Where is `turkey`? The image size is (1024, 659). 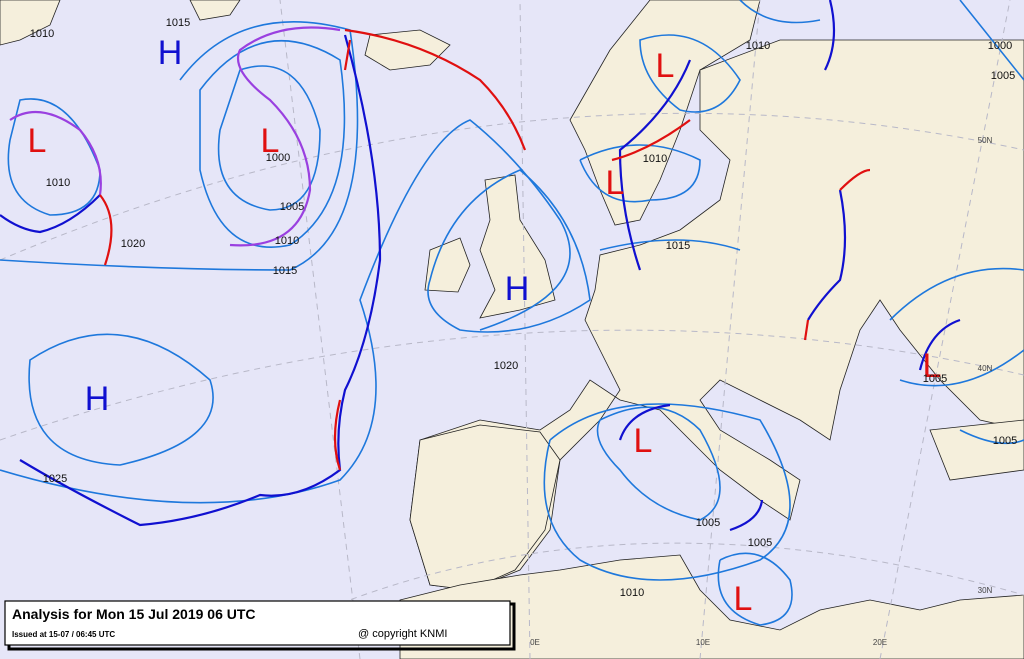 turkey is located at coordinates (976, 450).